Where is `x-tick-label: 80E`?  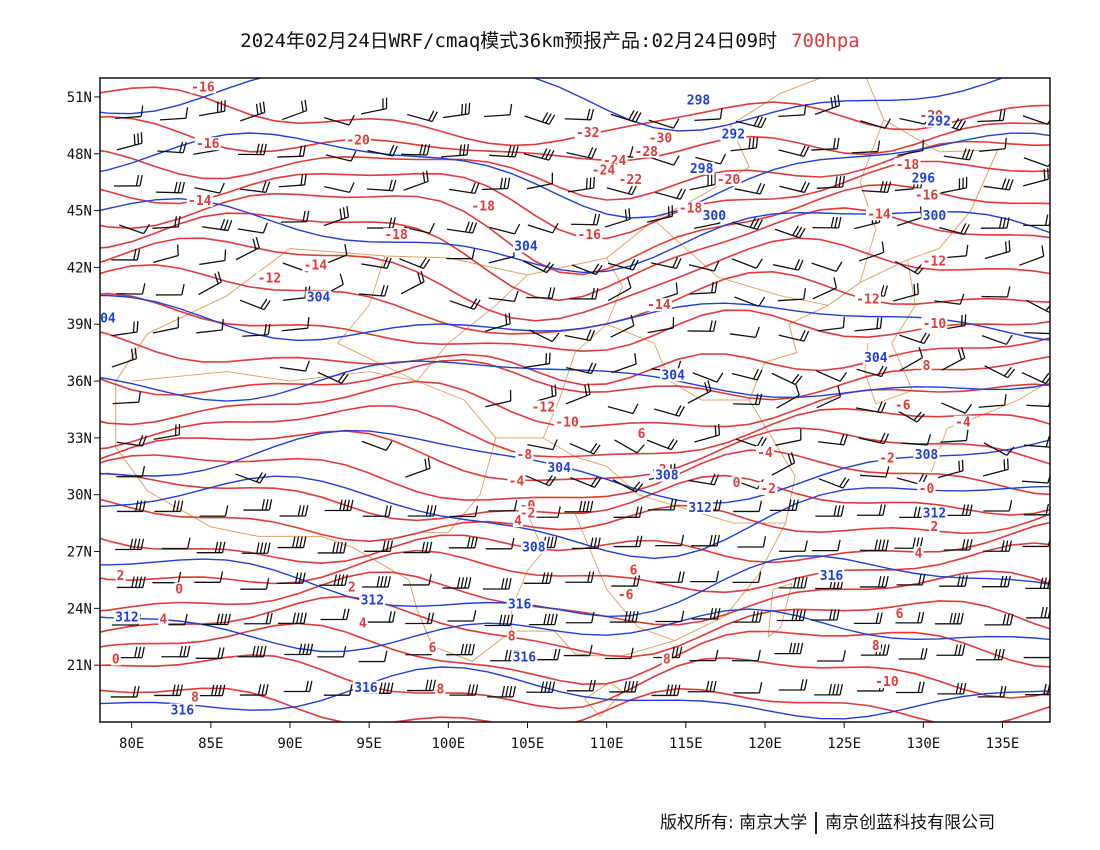 x-tick-label: 80E is located at coordinates (131, 744).